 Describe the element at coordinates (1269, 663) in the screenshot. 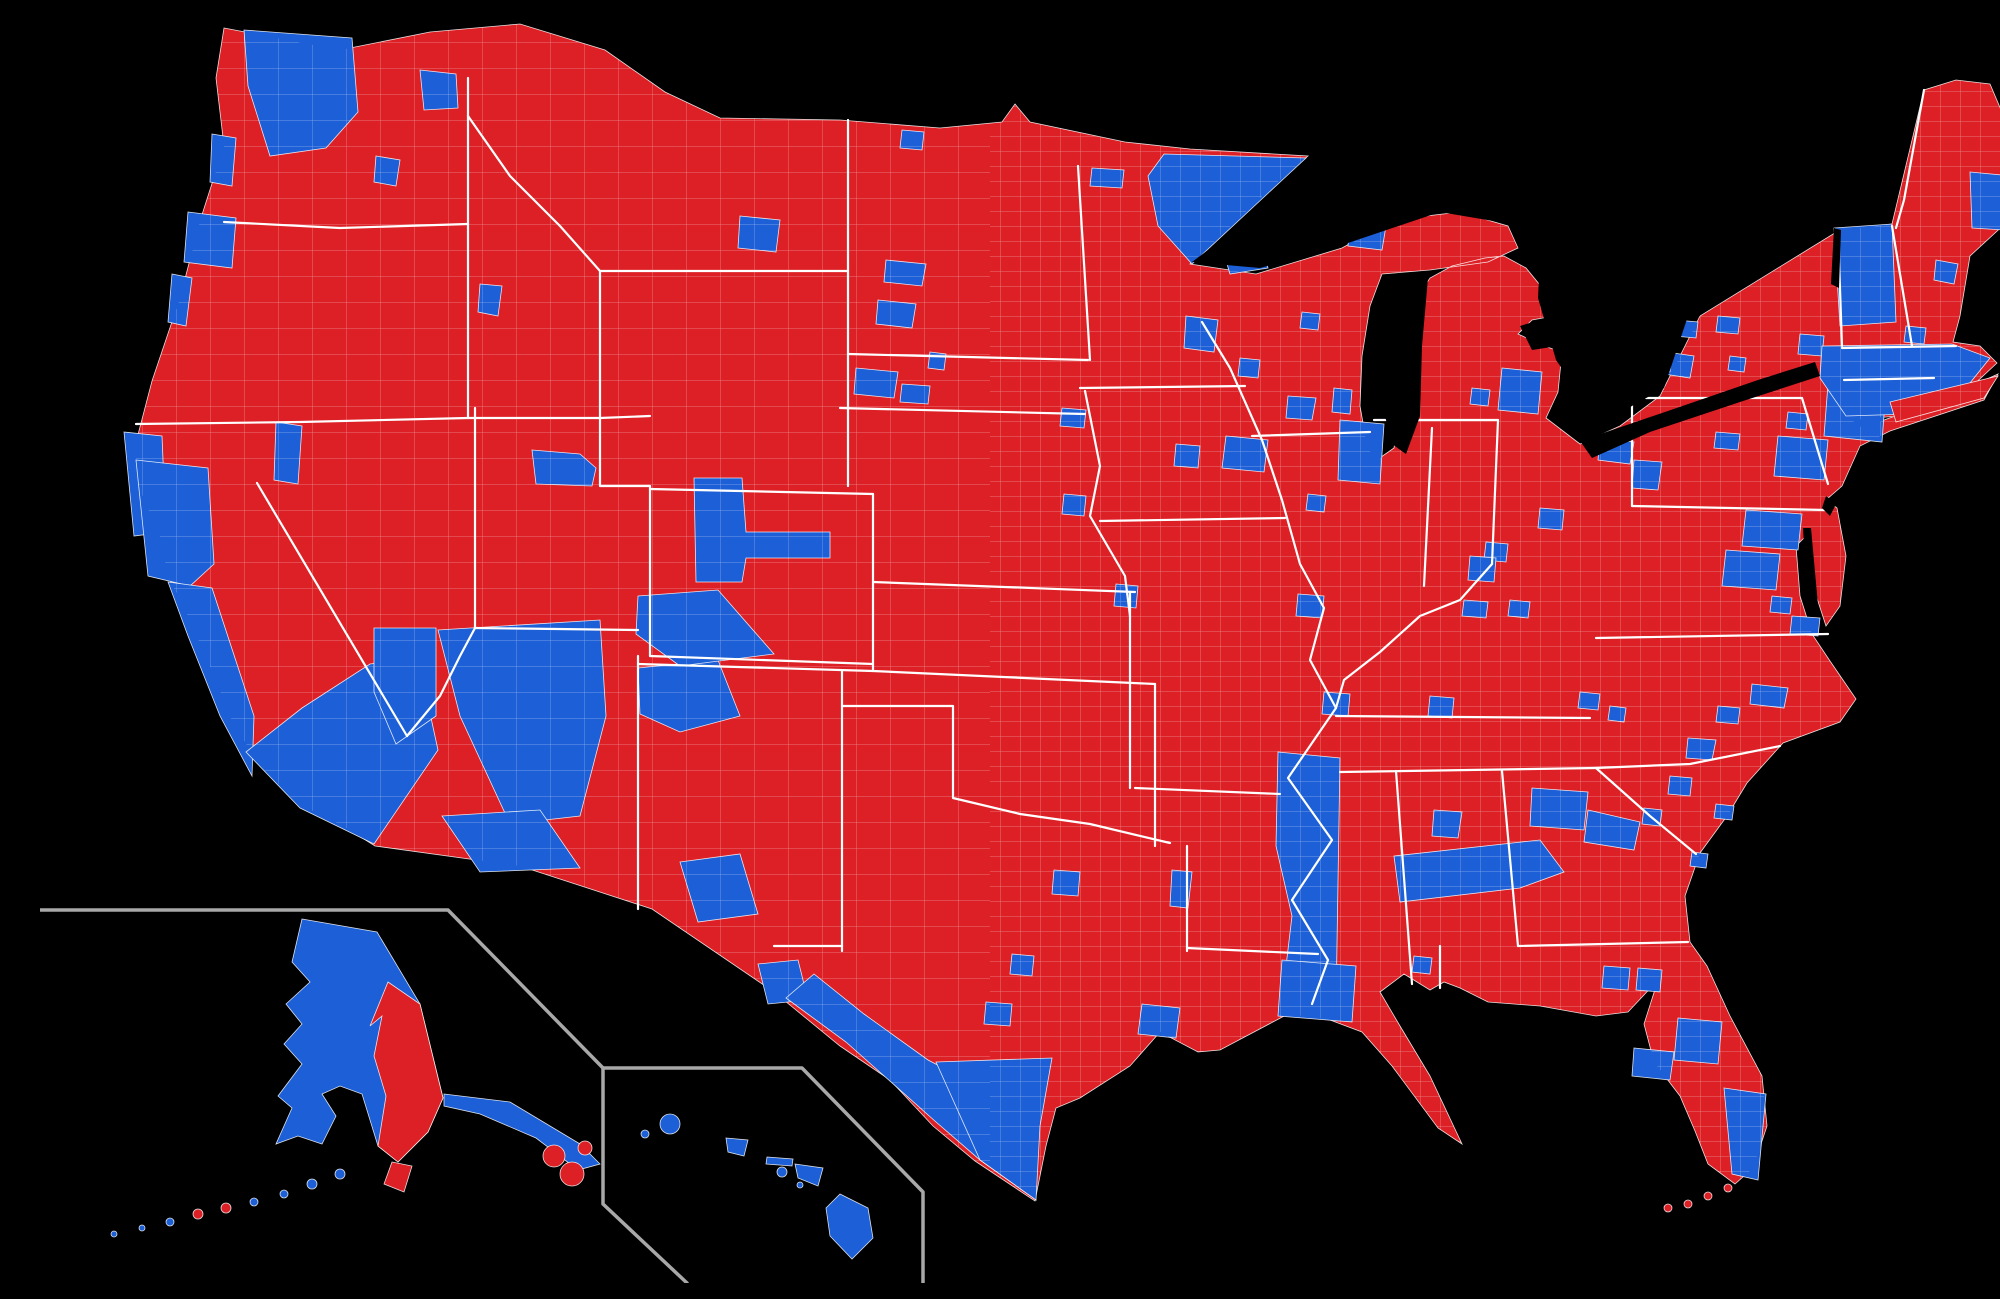

I see `state-line-mississippi-river` at that location.